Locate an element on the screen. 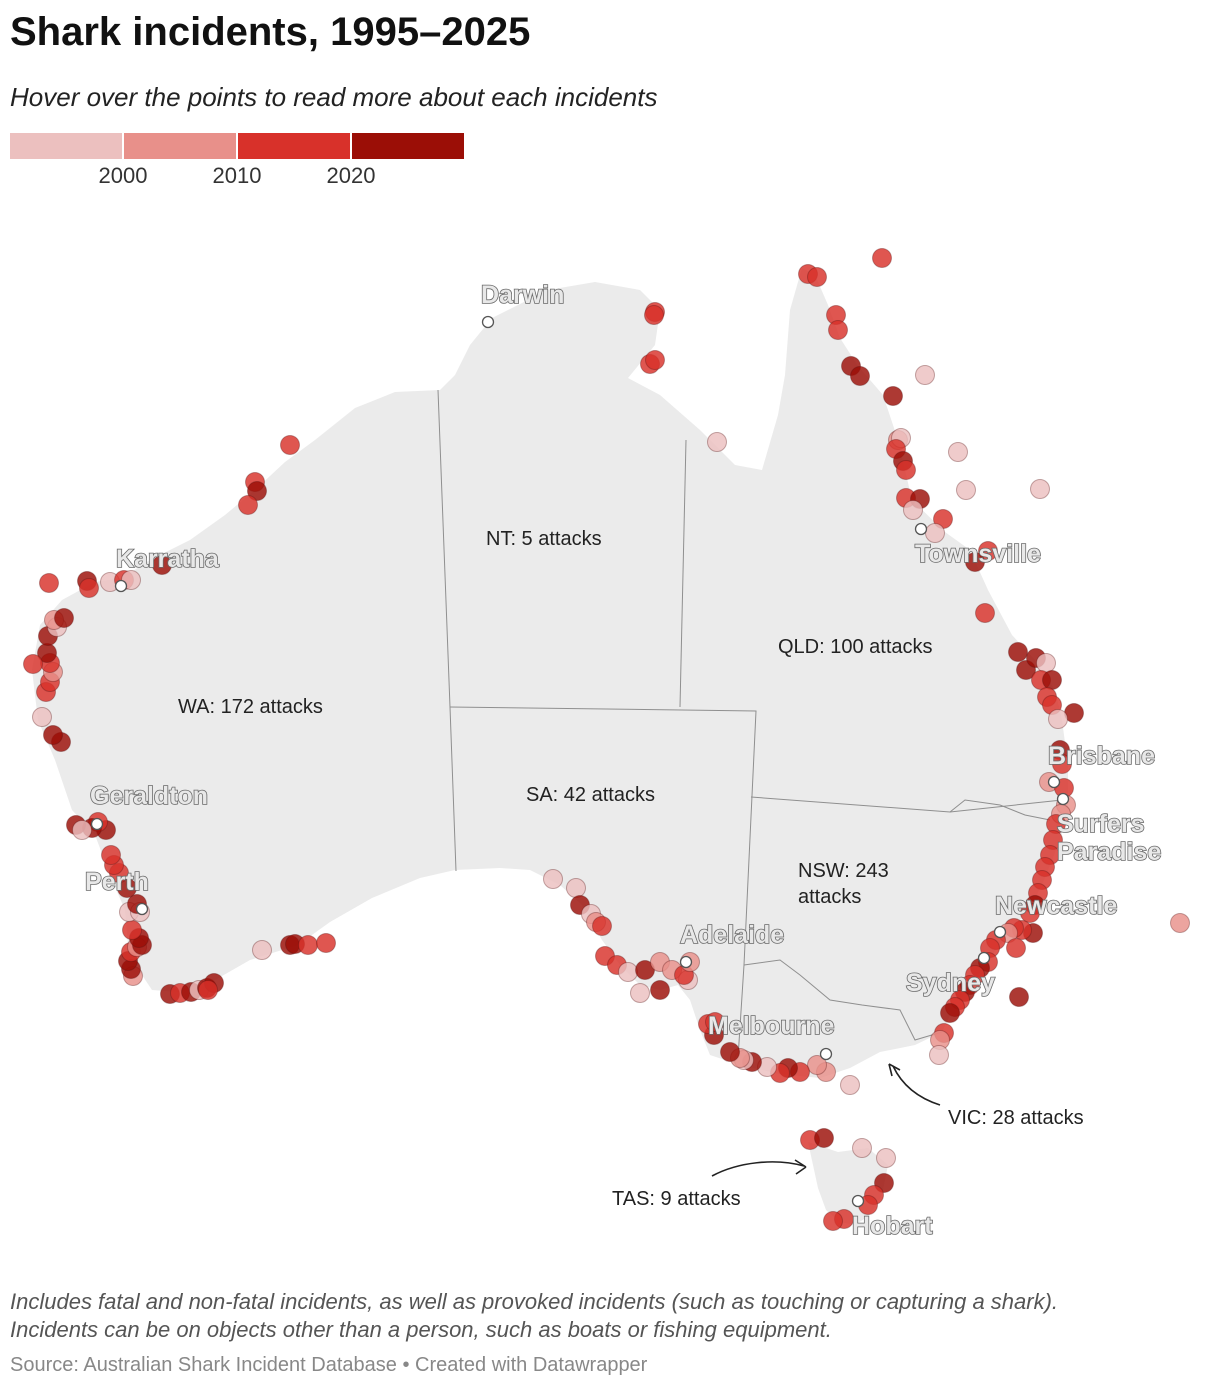  townsville-marker is located at coordinates (921, 529).